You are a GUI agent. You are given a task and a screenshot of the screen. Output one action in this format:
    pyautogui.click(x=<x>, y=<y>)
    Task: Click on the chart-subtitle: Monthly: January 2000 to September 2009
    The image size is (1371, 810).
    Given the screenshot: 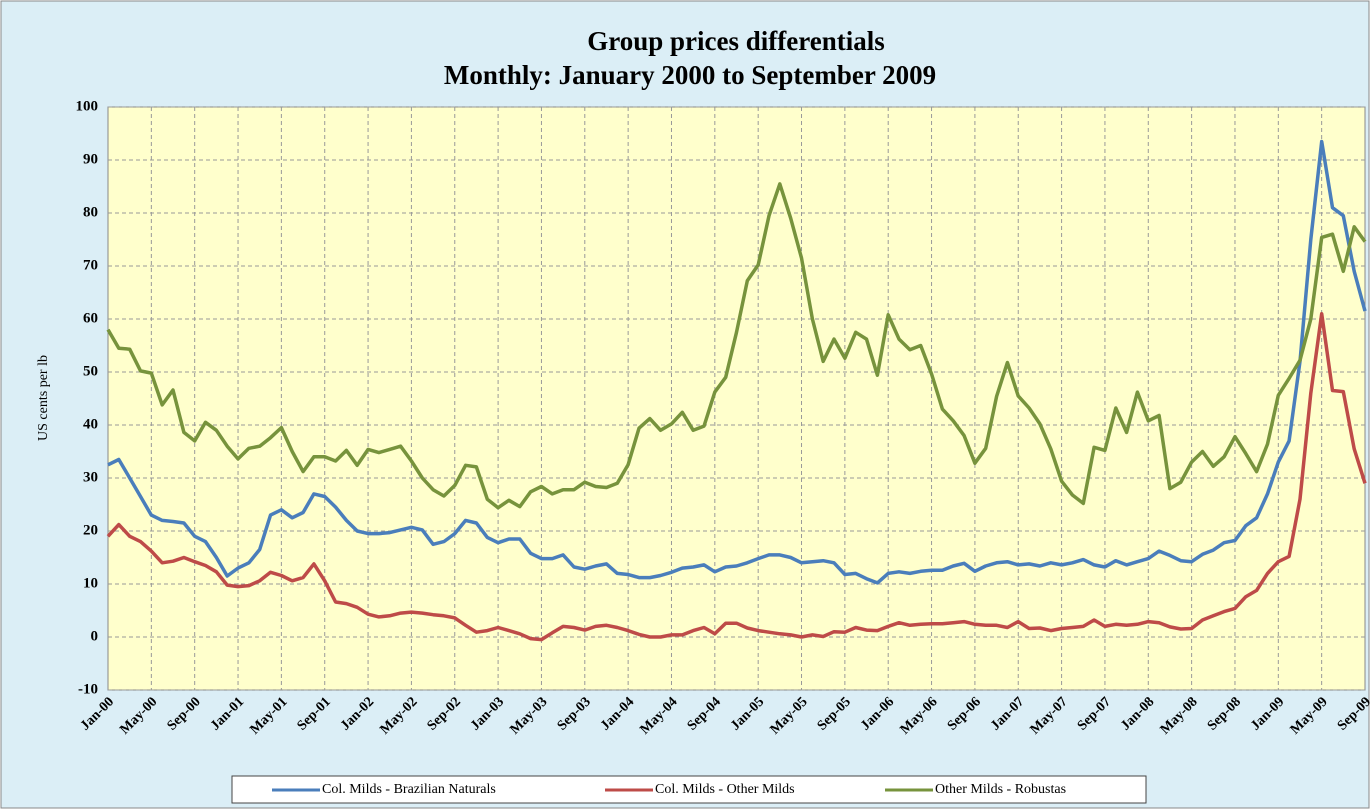 What is the action you would take?
    pyautogui.click(x=690, y=75)
    